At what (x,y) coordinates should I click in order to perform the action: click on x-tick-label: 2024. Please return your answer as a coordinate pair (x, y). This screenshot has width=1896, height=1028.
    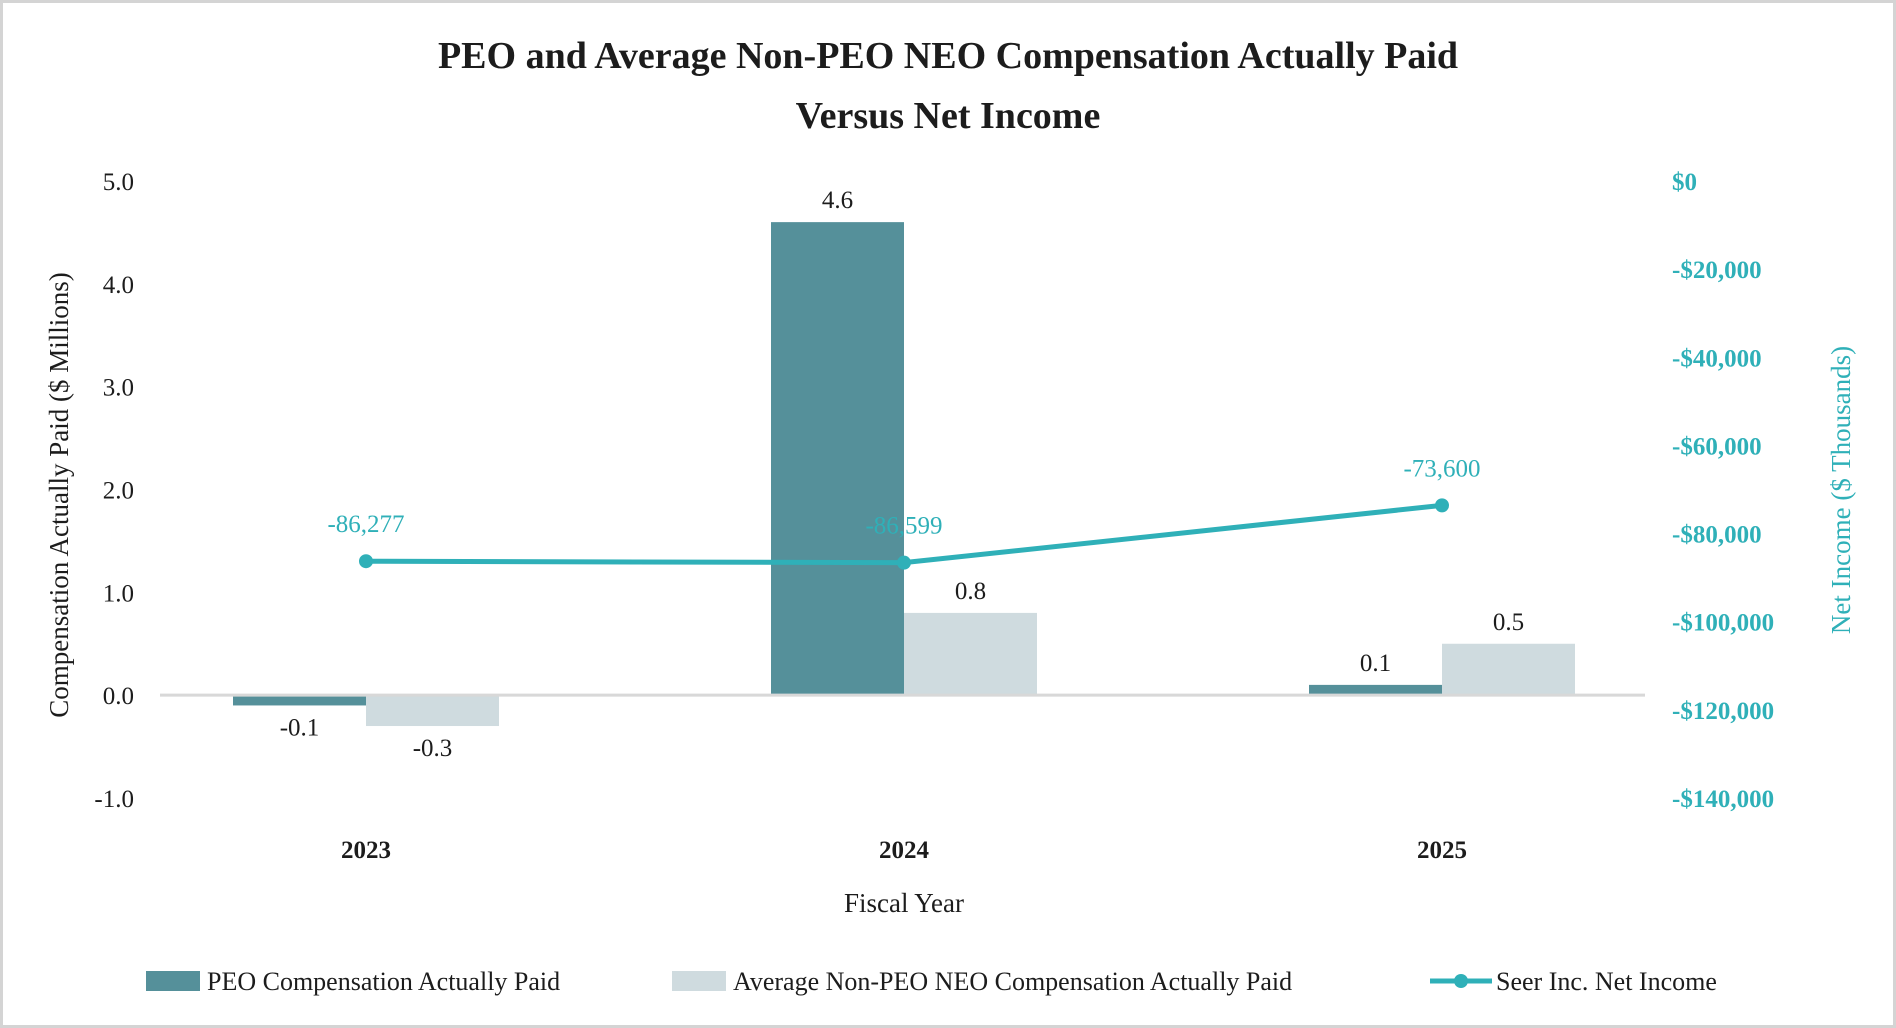
    Looking at the image, I should click on (904, 850).